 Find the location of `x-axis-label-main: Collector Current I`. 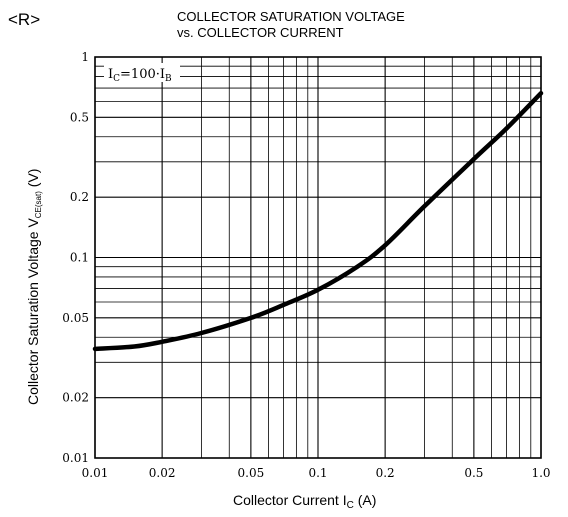

x-axis-label-main: Collector Current I is located at coordinates (290, 500).